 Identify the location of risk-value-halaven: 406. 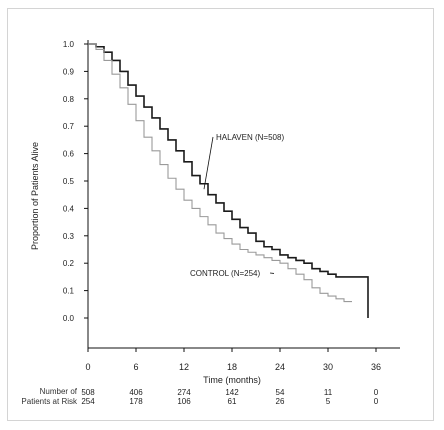
(136, 392).